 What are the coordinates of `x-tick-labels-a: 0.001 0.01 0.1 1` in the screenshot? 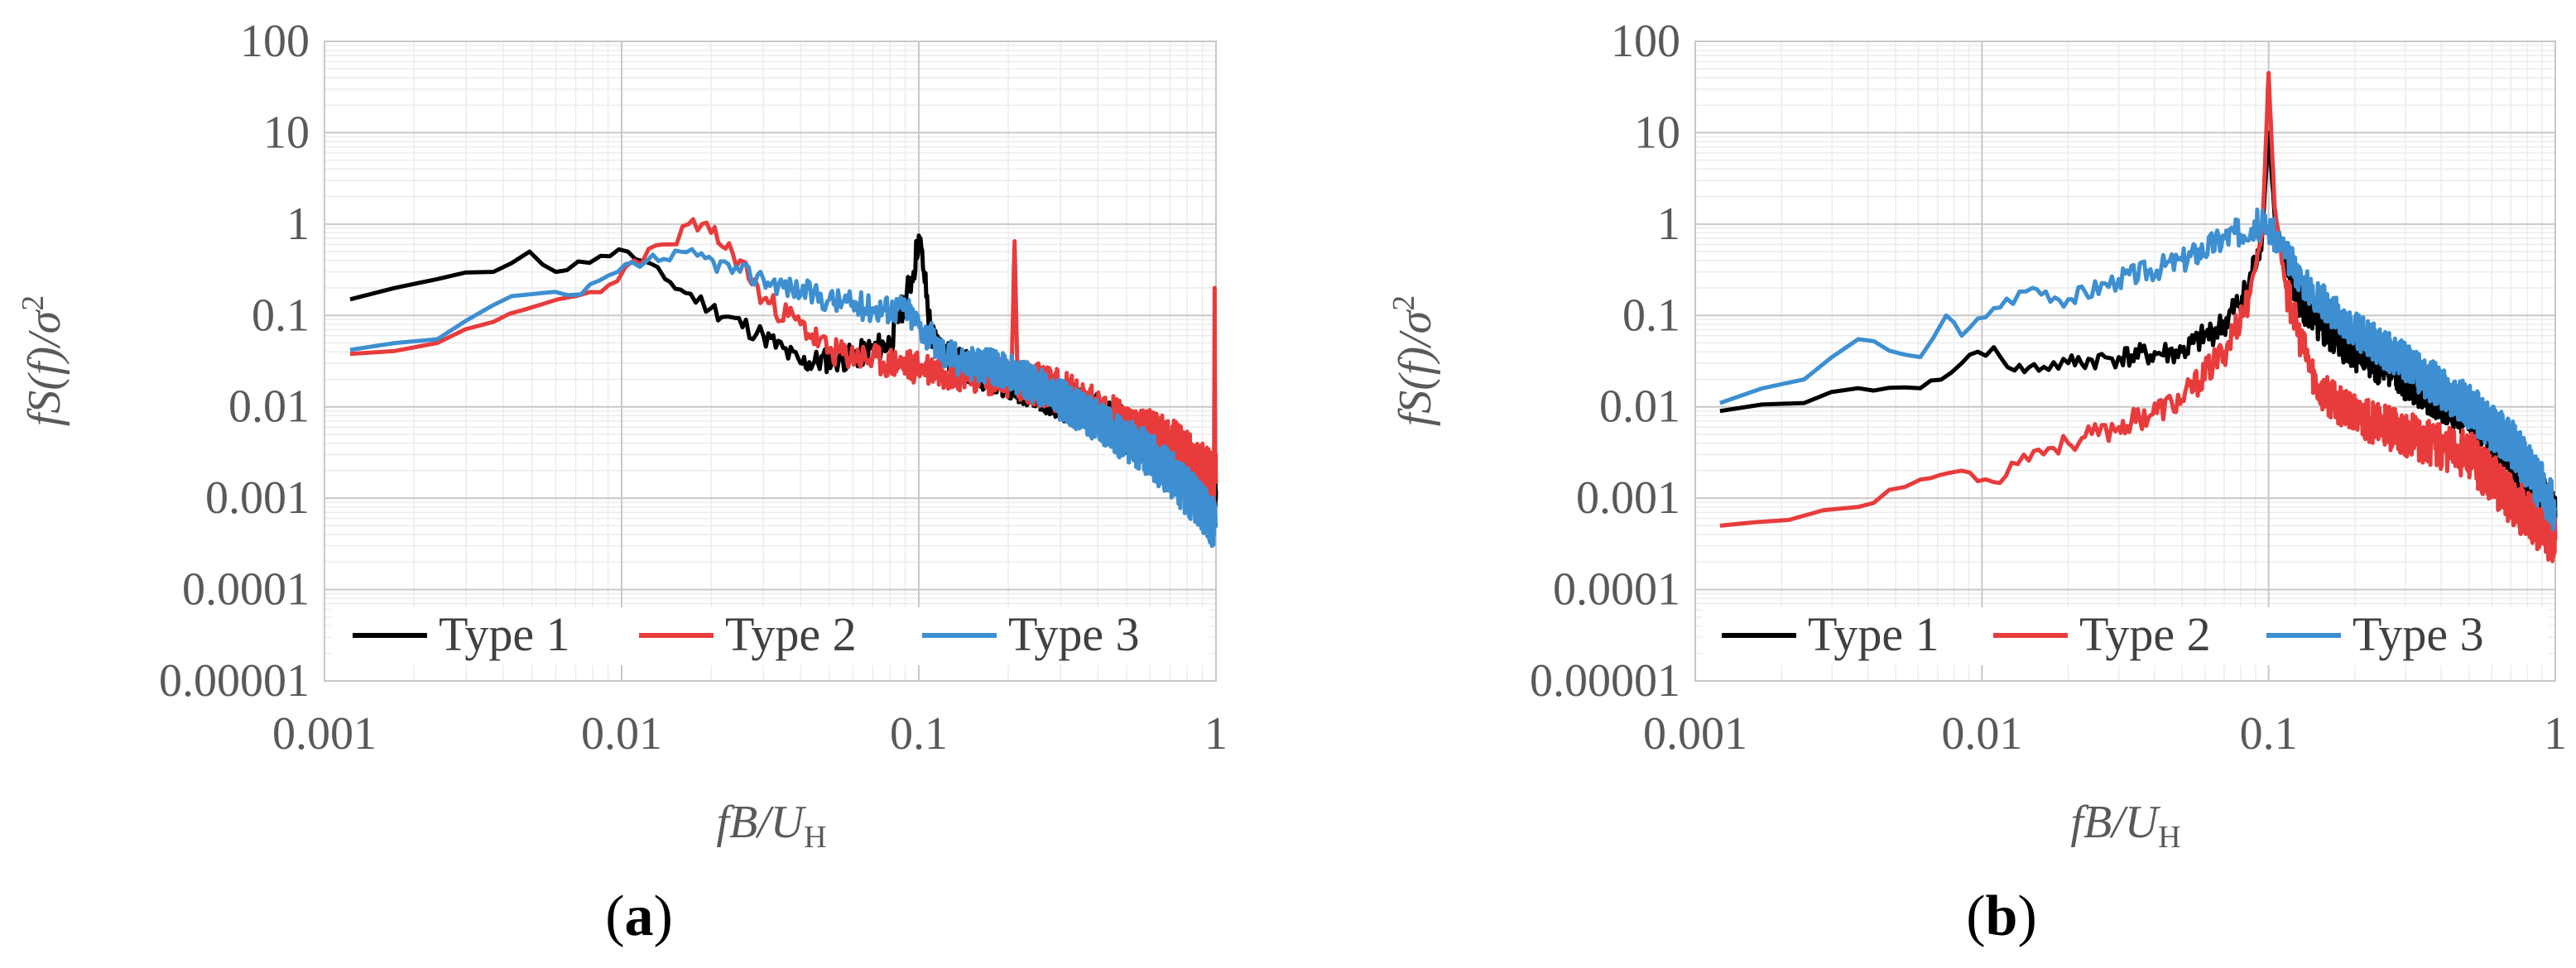 It's located at (750, 734).